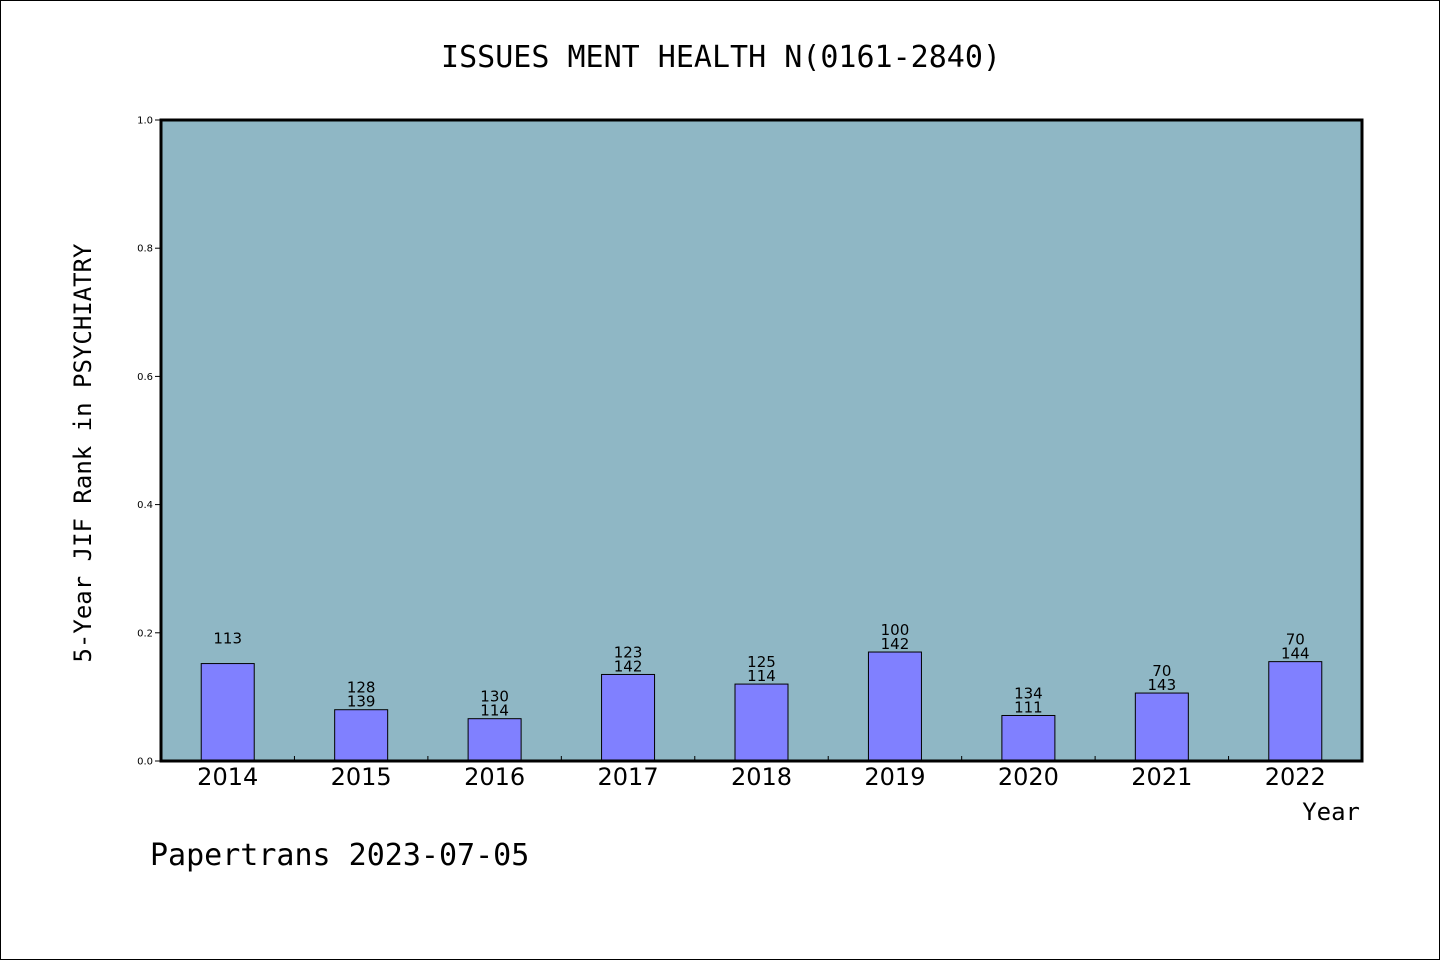 Image resolution: width=1440 pixels, height=960 pixels. What do you see at coordinates (1028, 693) in the screenshot?
I see `data-label-top: 134` at bounding box center [1028, 693].